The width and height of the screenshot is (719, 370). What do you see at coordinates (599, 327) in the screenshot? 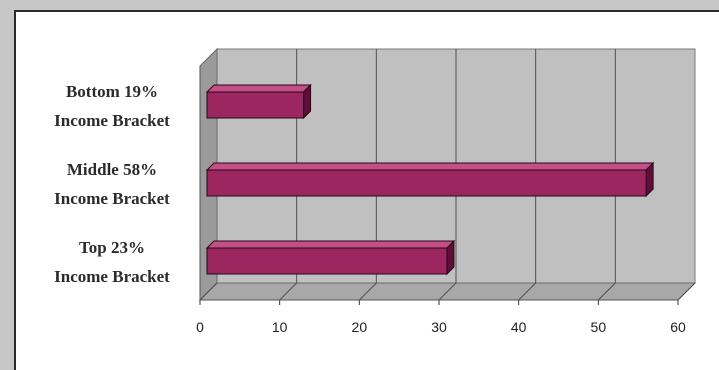
I see `x-tick-label: 50` at bounding box center [599, 327].